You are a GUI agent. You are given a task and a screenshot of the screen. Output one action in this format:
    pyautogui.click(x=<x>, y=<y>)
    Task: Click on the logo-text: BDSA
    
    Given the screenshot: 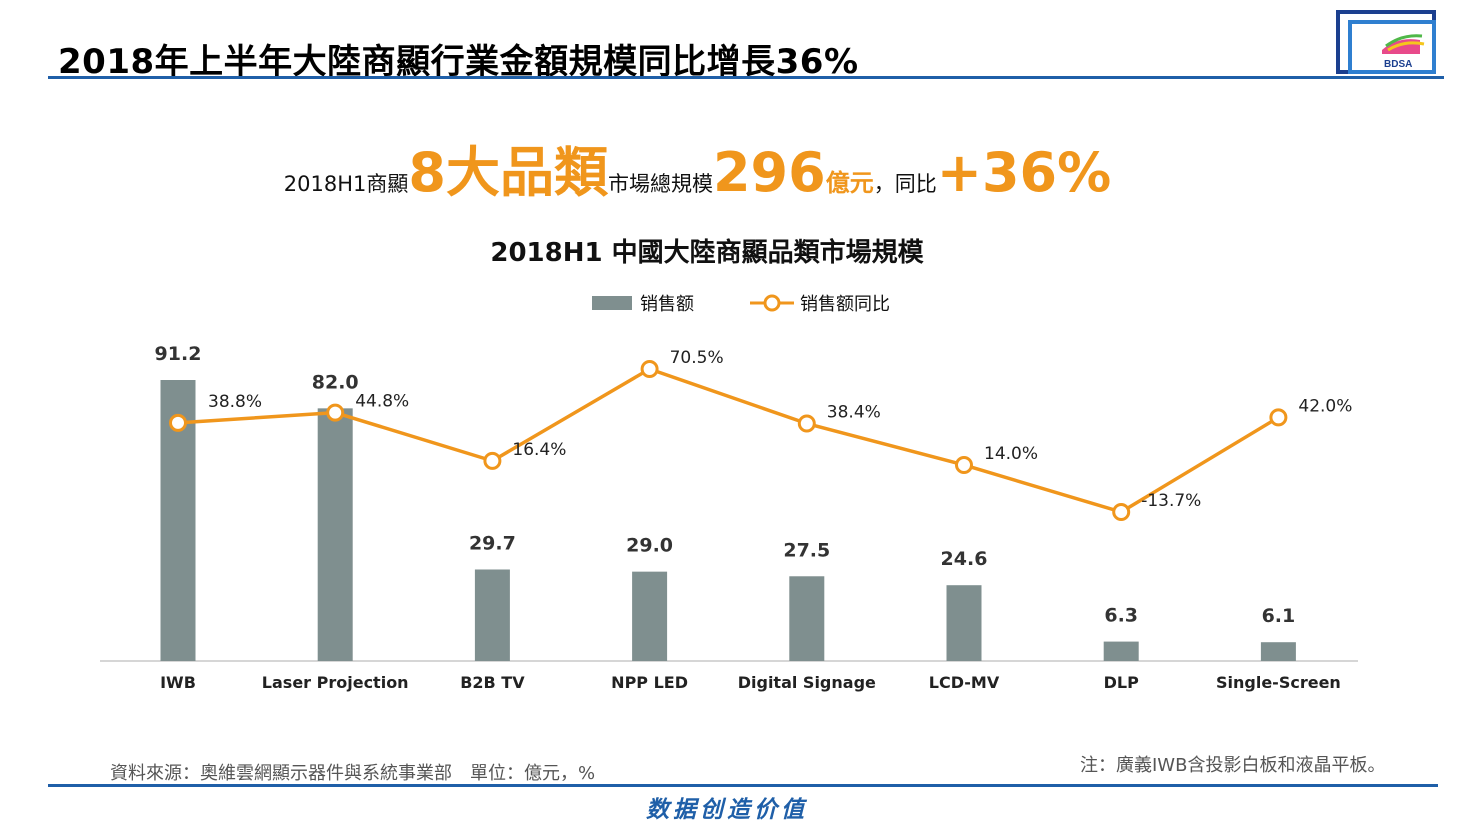 What is the action you would take?
    pyautogui.click(x=1398, y=64)
    